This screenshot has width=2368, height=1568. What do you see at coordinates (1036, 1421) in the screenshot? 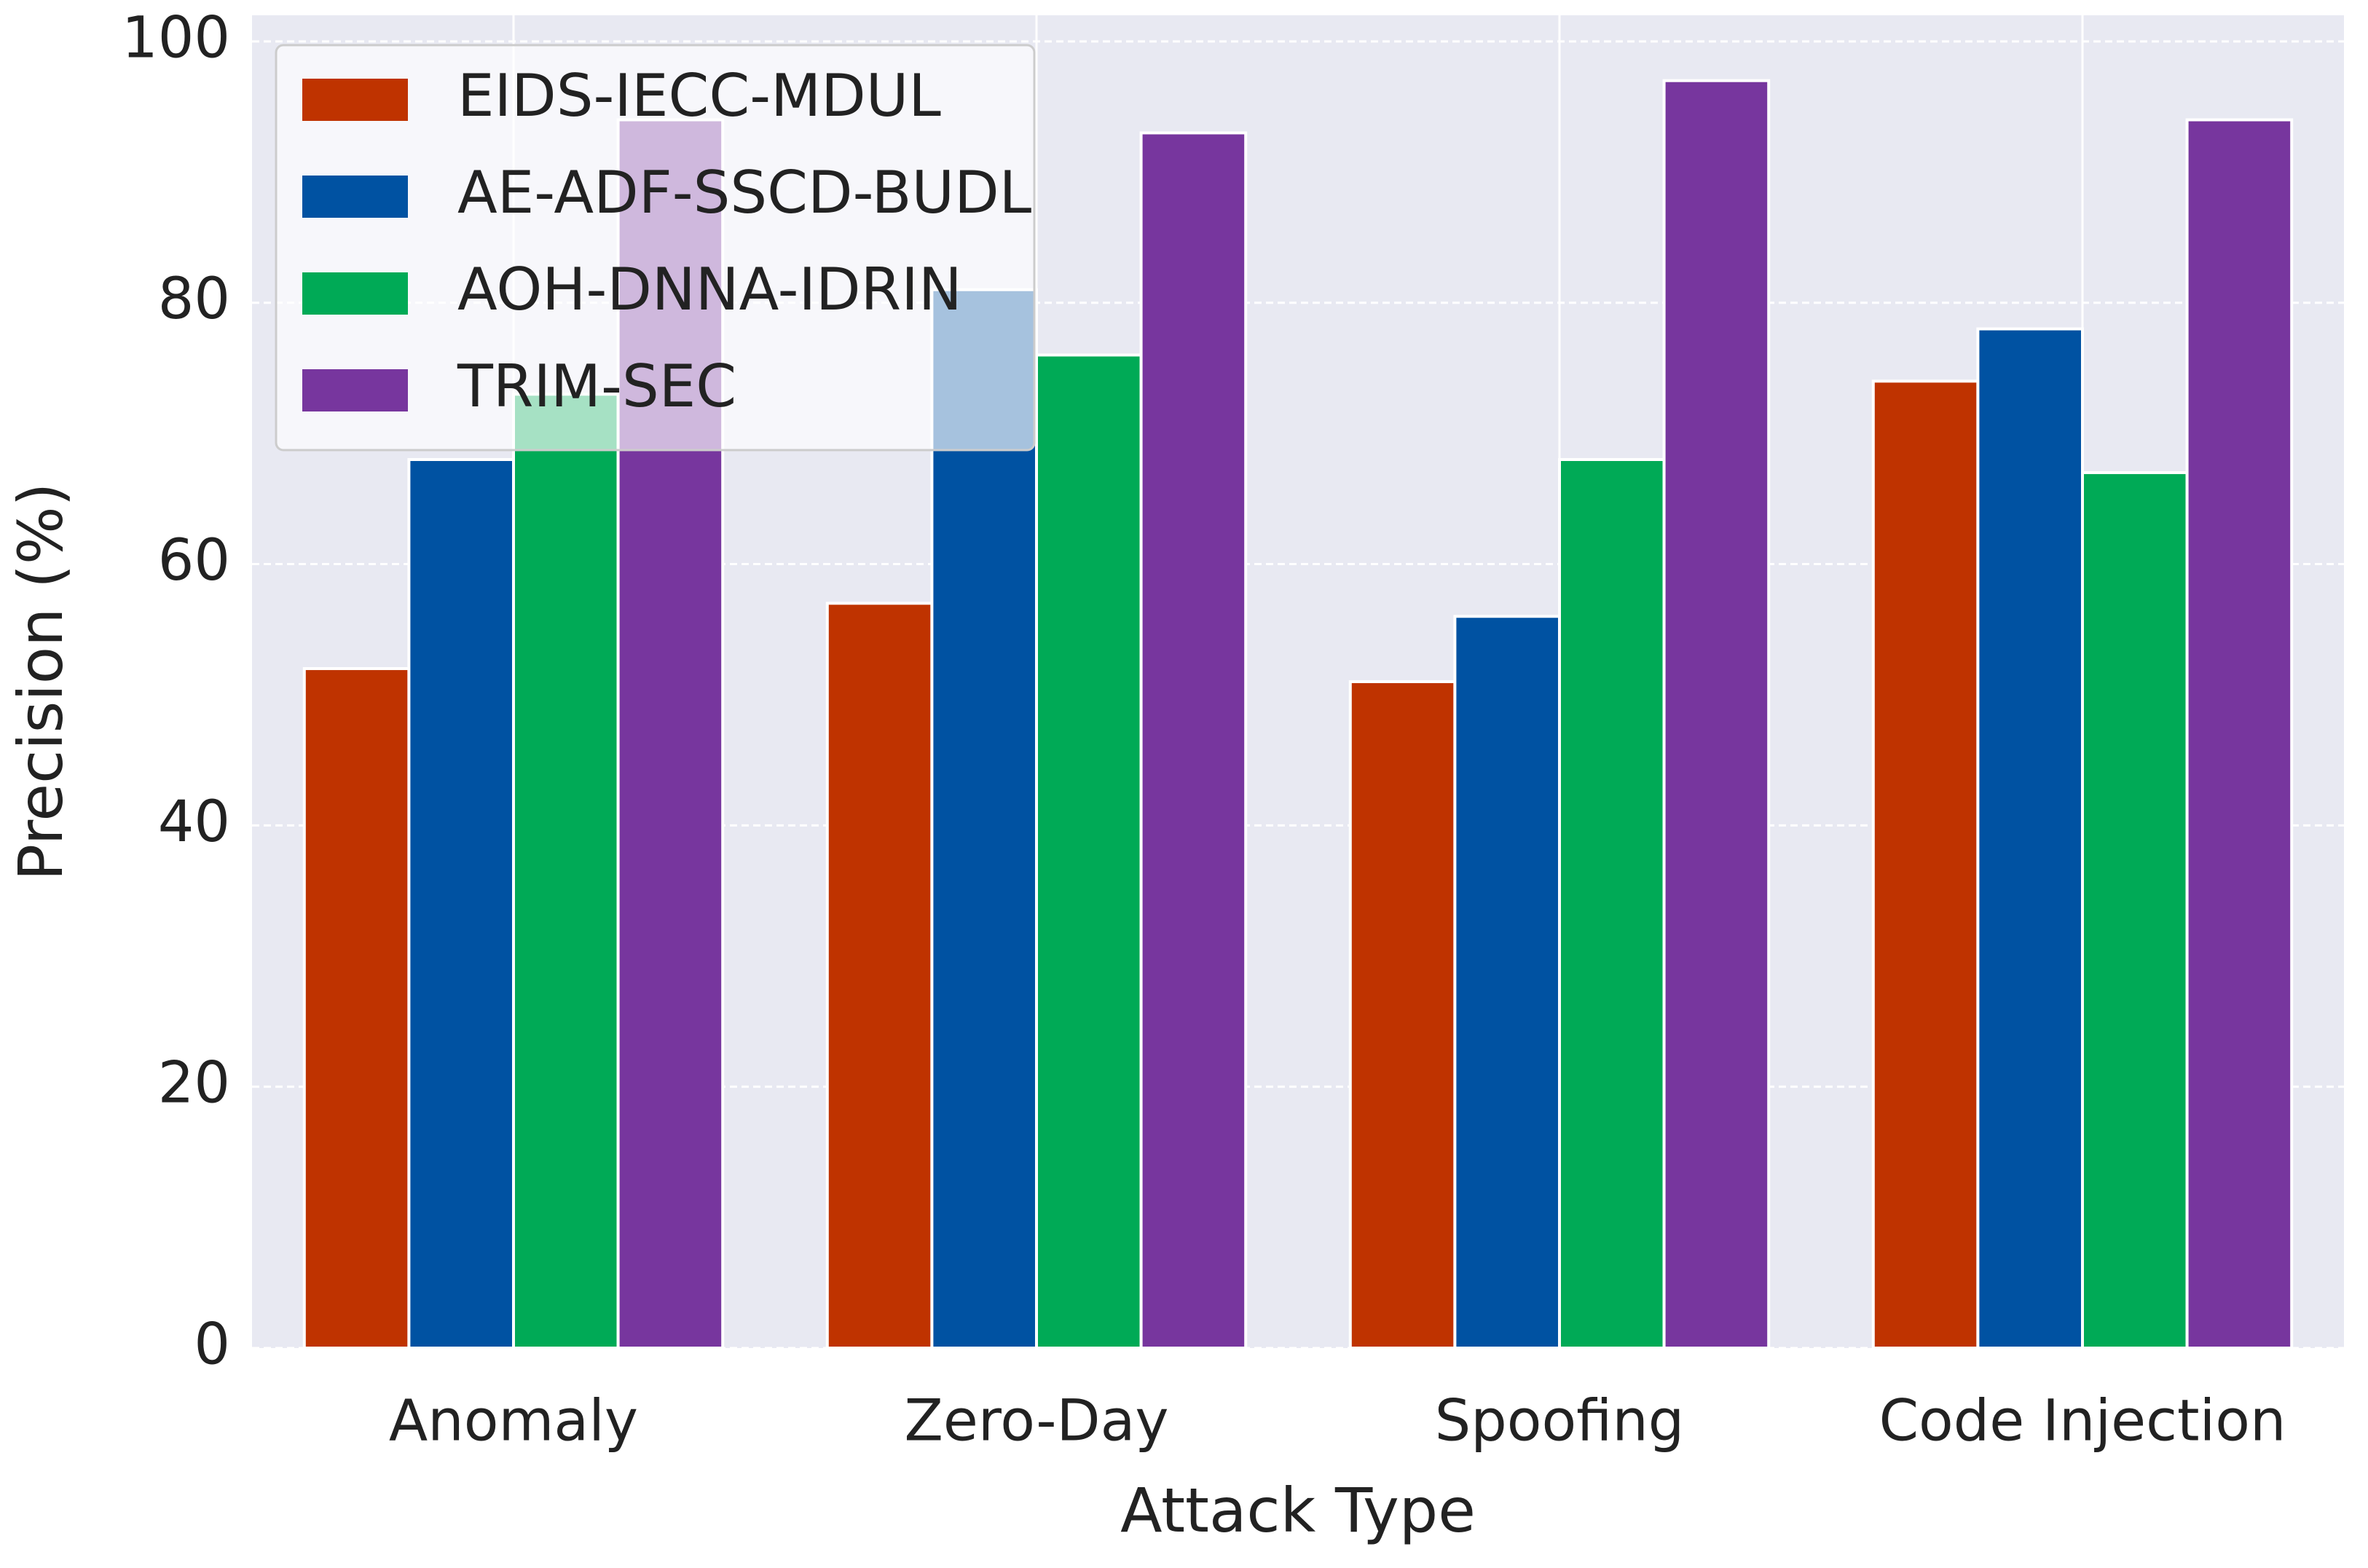
I see `x-tick-label: Zero-Day` at bounding box center [1036, 1421].